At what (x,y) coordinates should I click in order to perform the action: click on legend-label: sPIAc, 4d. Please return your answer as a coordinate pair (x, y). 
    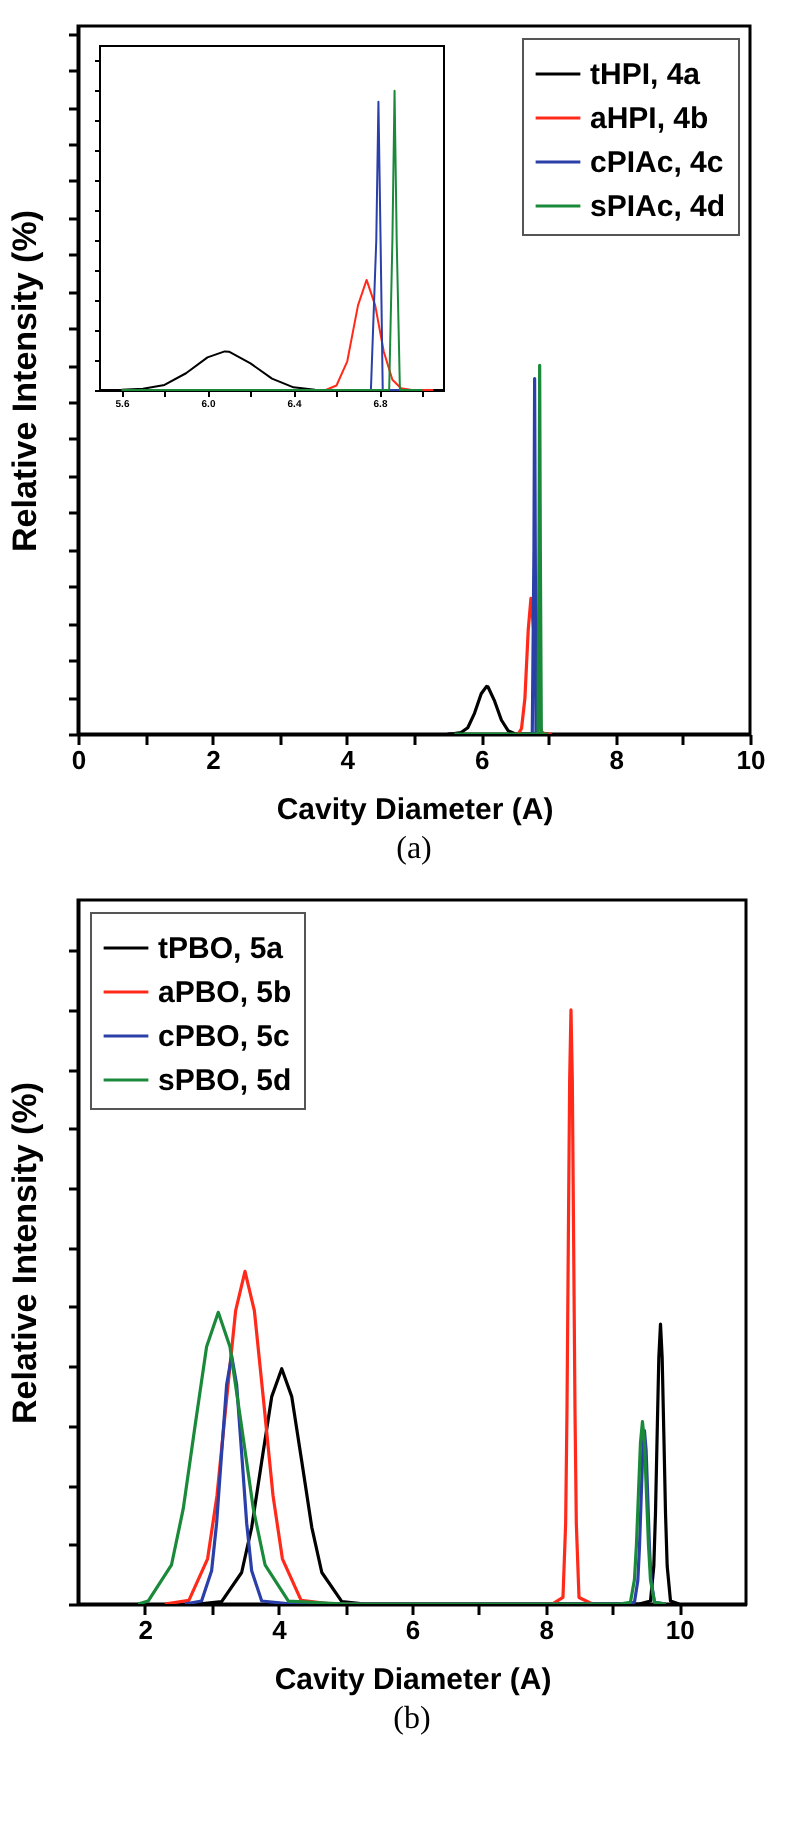
    Looking at the image, I should click on (658, 207).